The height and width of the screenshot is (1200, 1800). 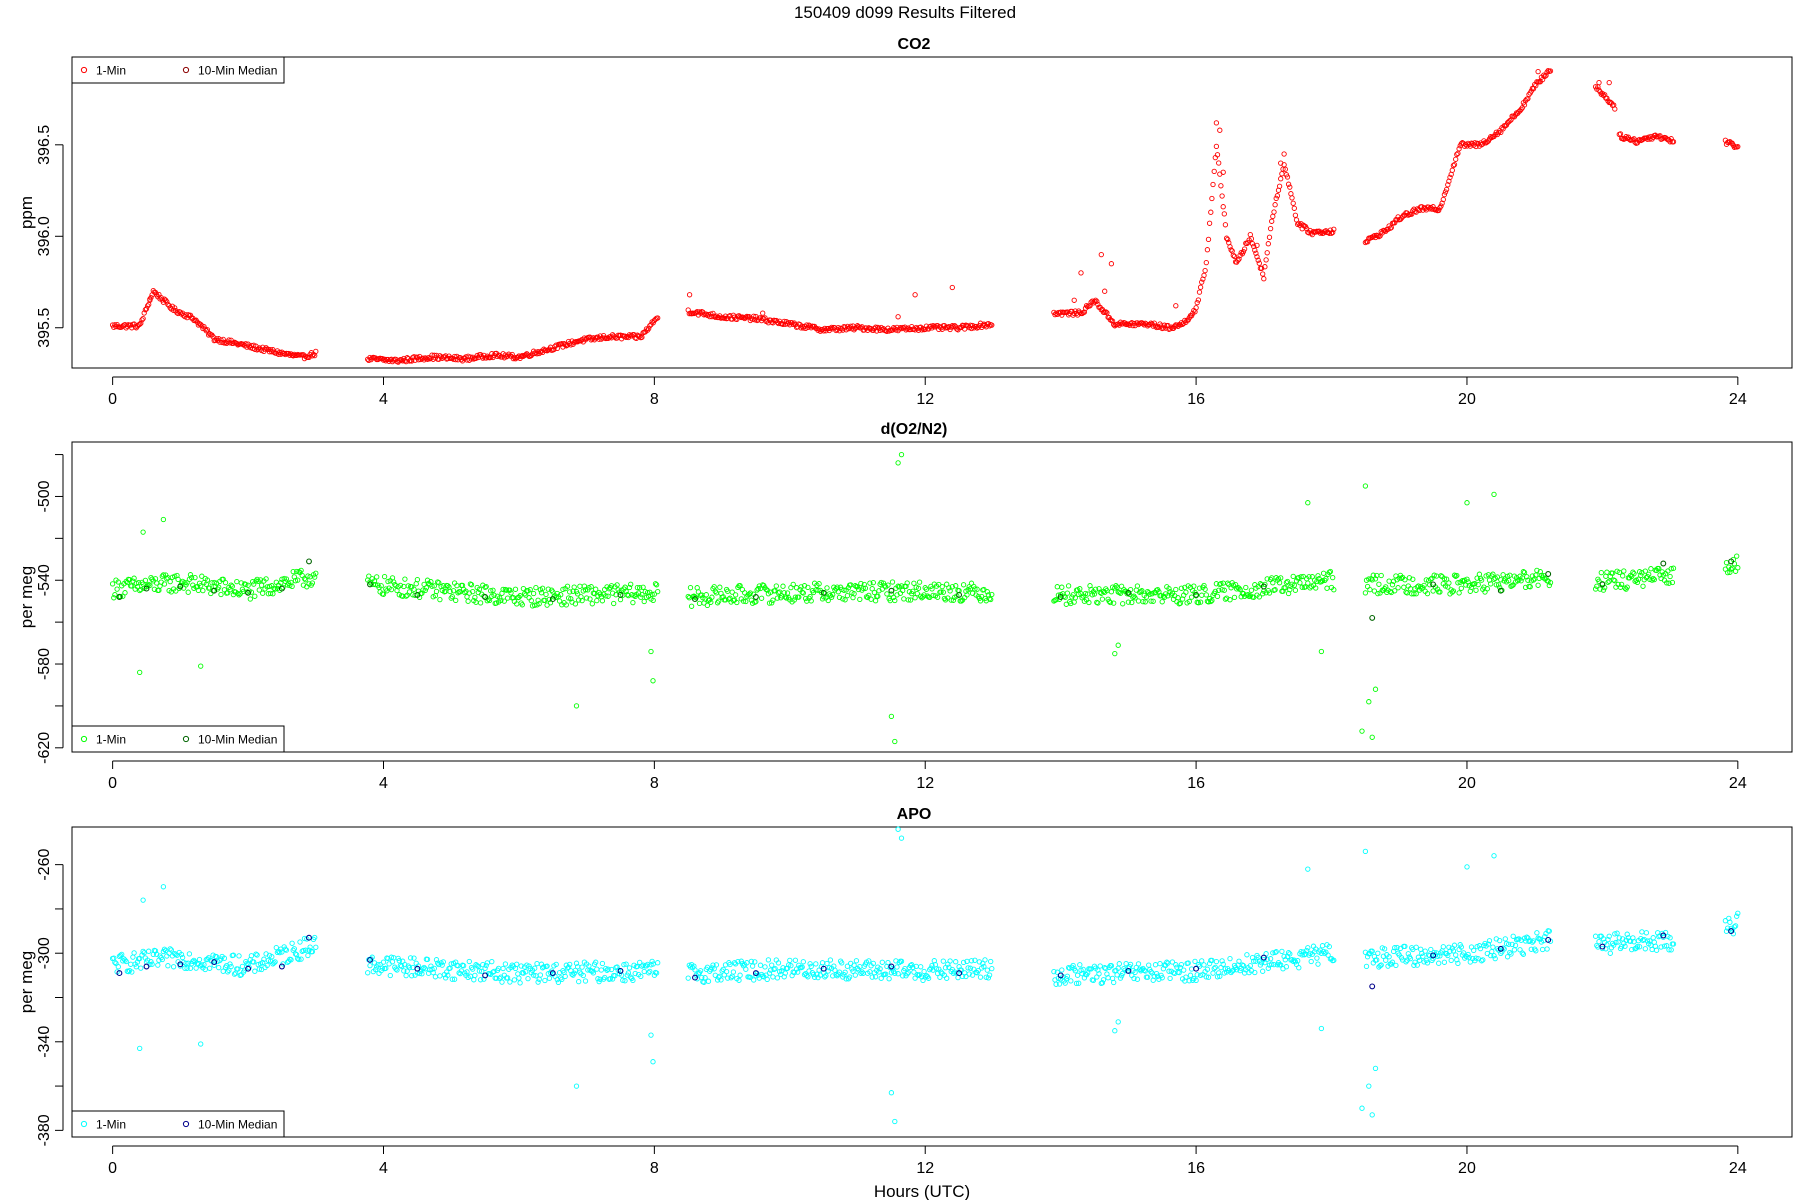 What do you see at coordinates (1196, 1168) in the screenshot?
I see `x-tick-label: 16` at bounding box center [1196, 1168].